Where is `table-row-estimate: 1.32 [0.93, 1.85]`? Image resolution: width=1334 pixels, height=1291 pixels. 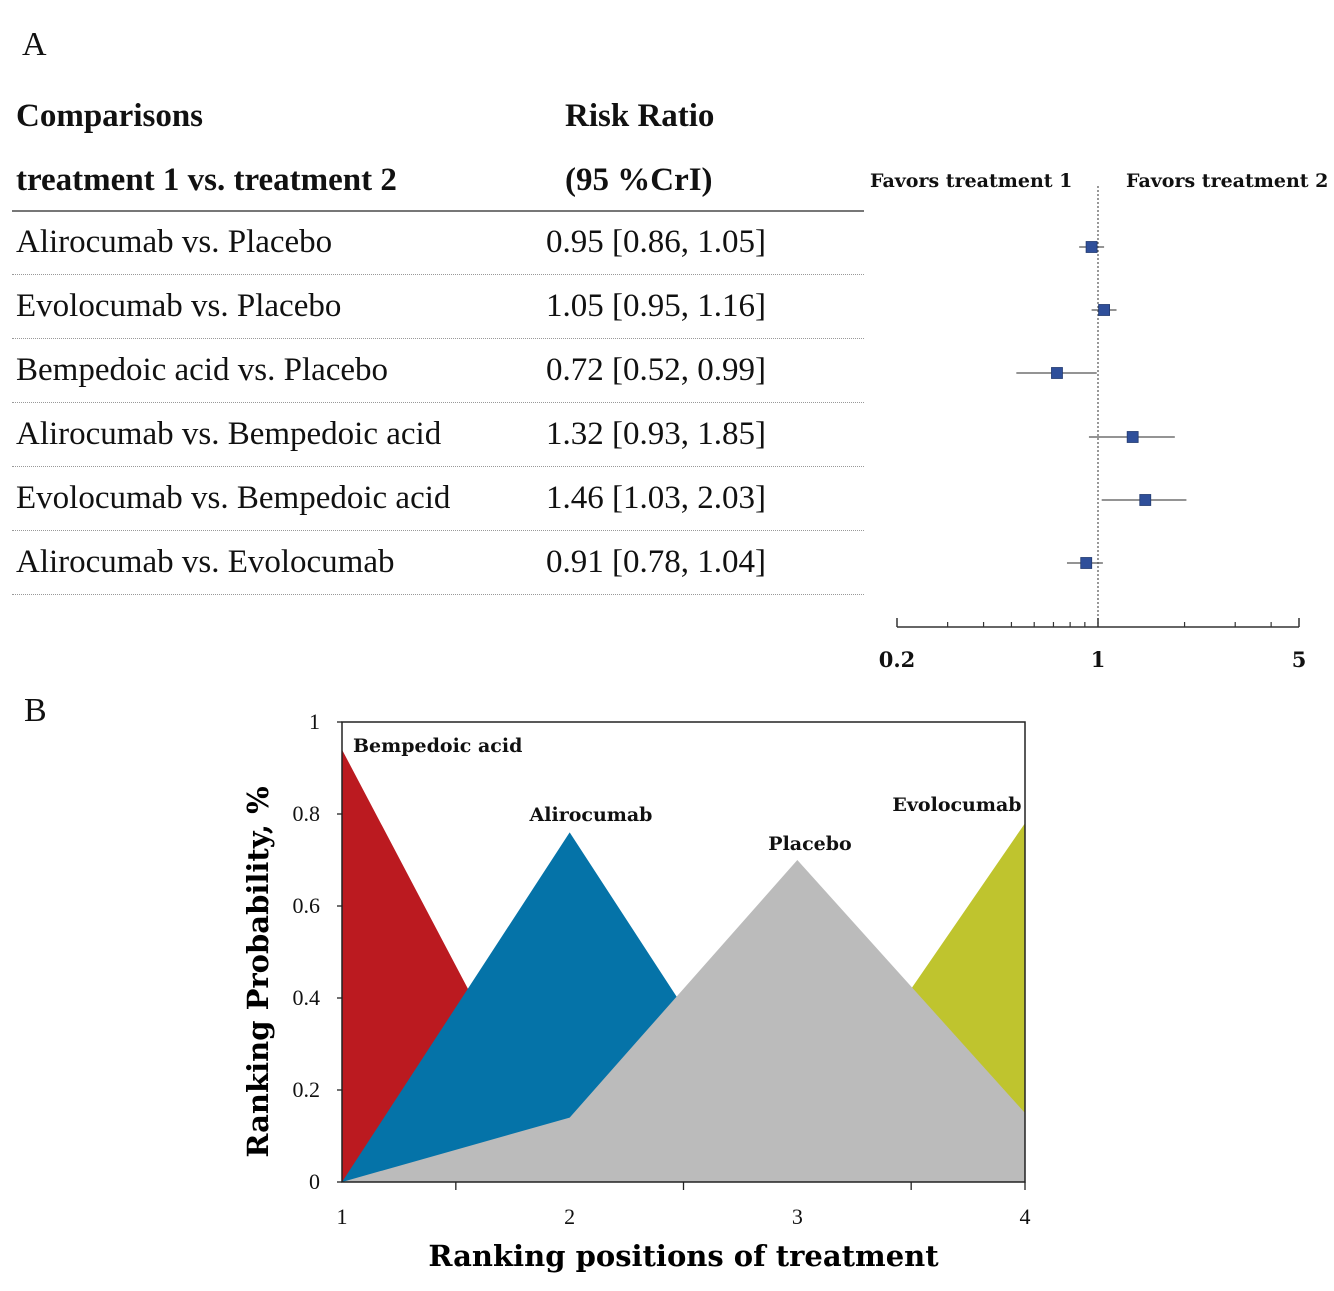 table-row-estimate: 1.32 [0.93, 1.85] is located at coordinates (656, 434).